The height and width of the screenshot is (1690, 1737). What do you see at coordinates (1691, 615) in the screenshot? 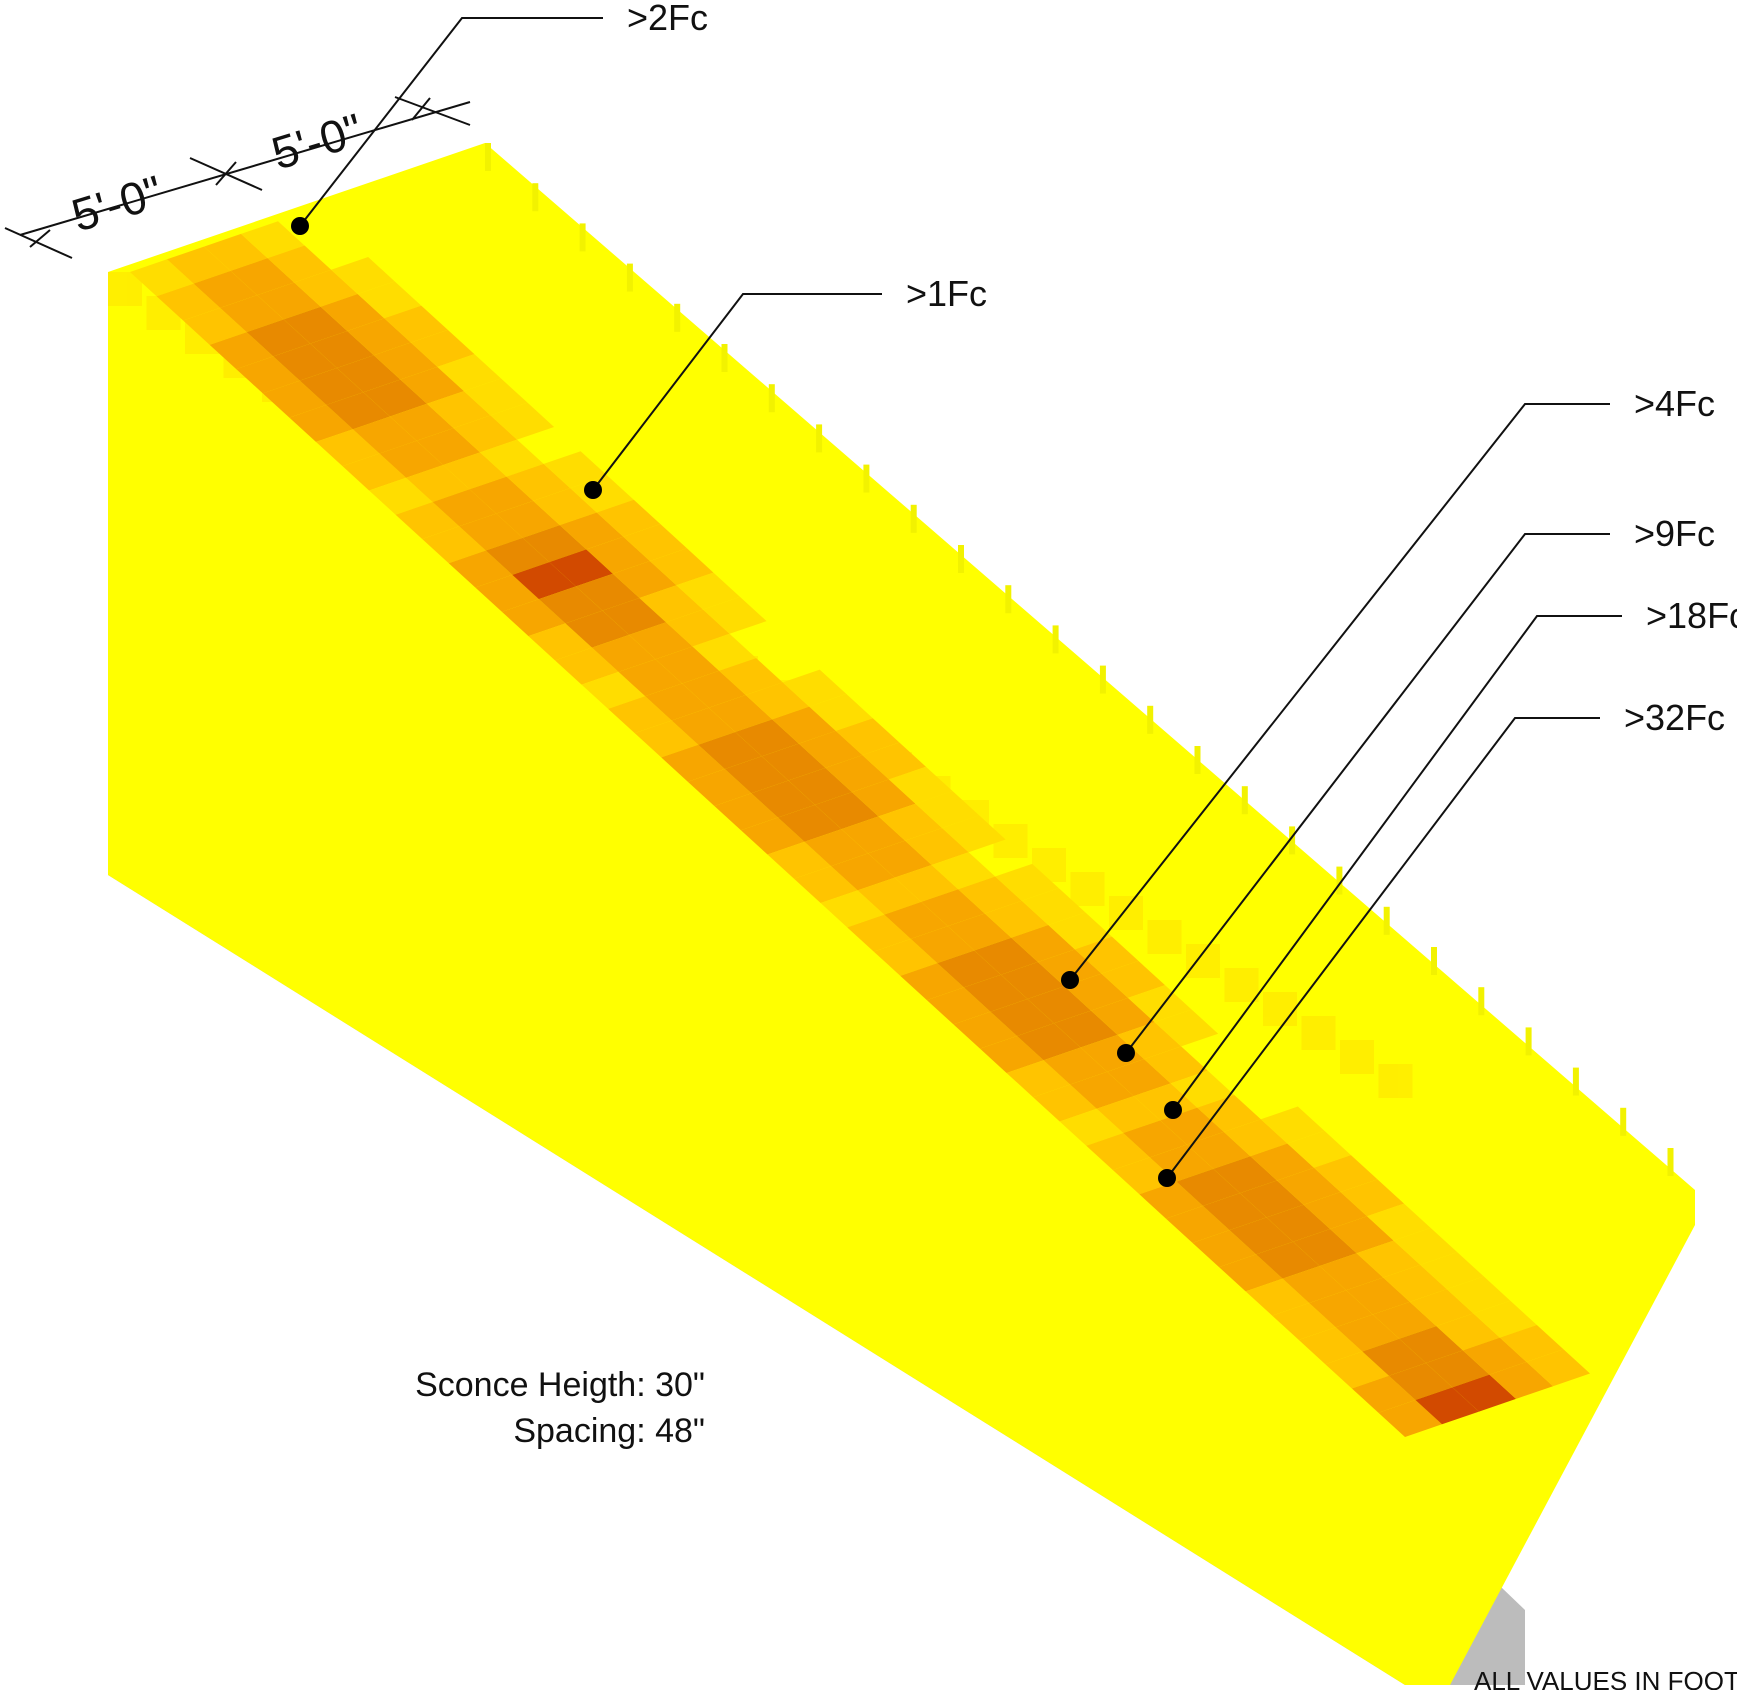
I see `callout-18fc: >18Fc` at bounding box center [1691, 615].